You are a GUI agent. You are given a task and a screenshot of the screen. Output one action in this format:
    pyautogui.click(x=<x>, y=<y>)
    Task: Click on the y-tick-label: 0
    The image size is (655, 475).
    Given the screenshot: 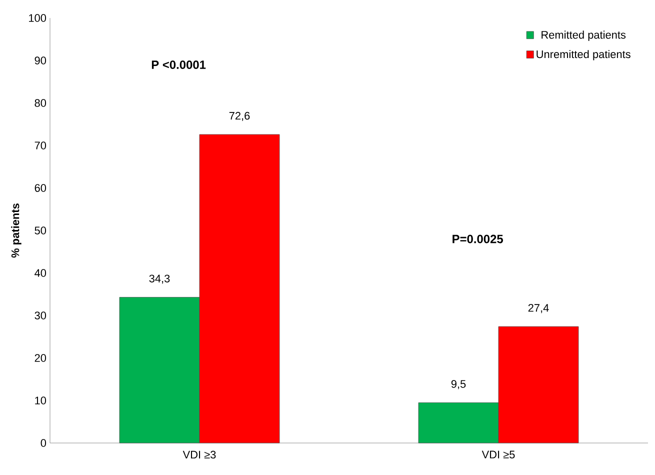 What is the action you would take?
    pyautogui.click(x=43, y=443)
    